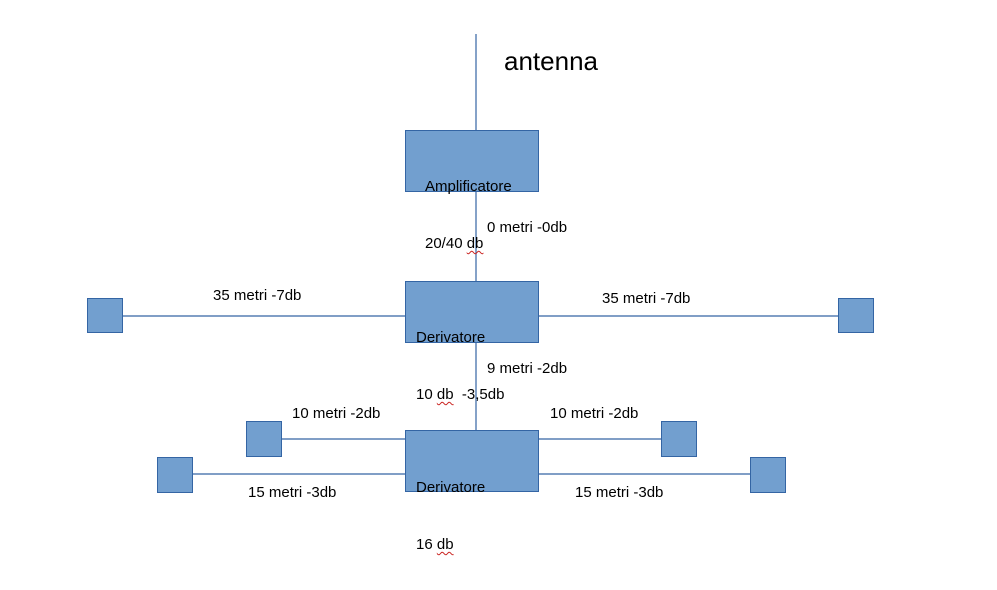 Image resolution: width=997 pixels, height=590 pixels. I want to click on outlet-der2-lower-right, so click(768, 475).